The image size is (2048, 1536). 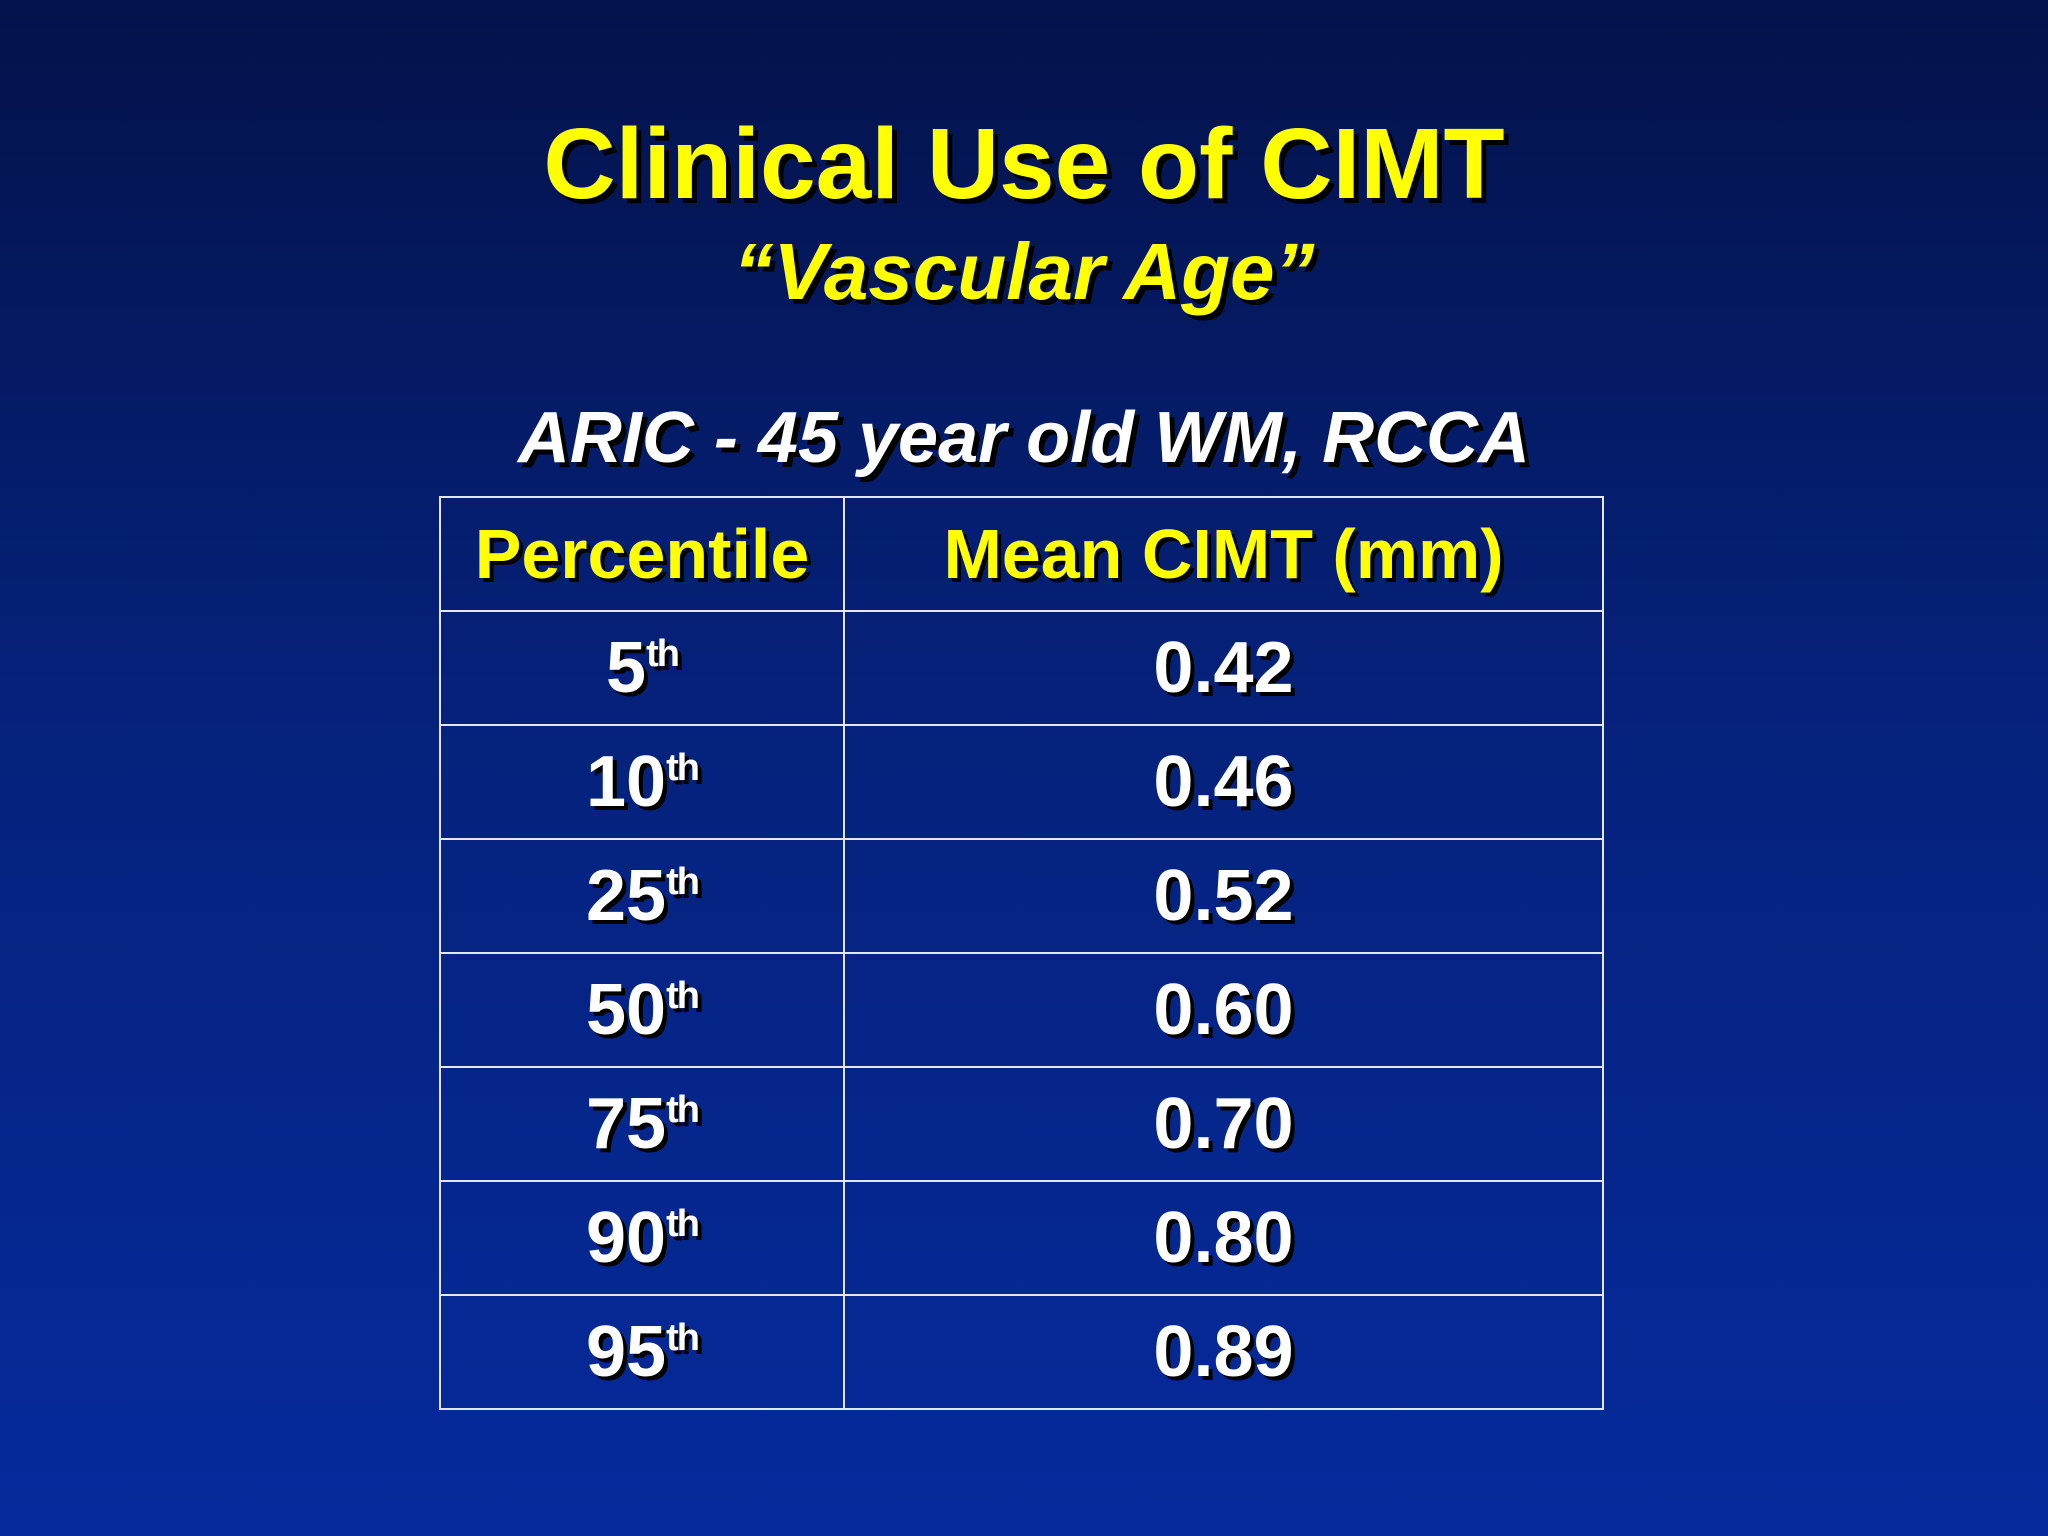 I want to click on percentile-number: 50, so click(x=626, y=1010).